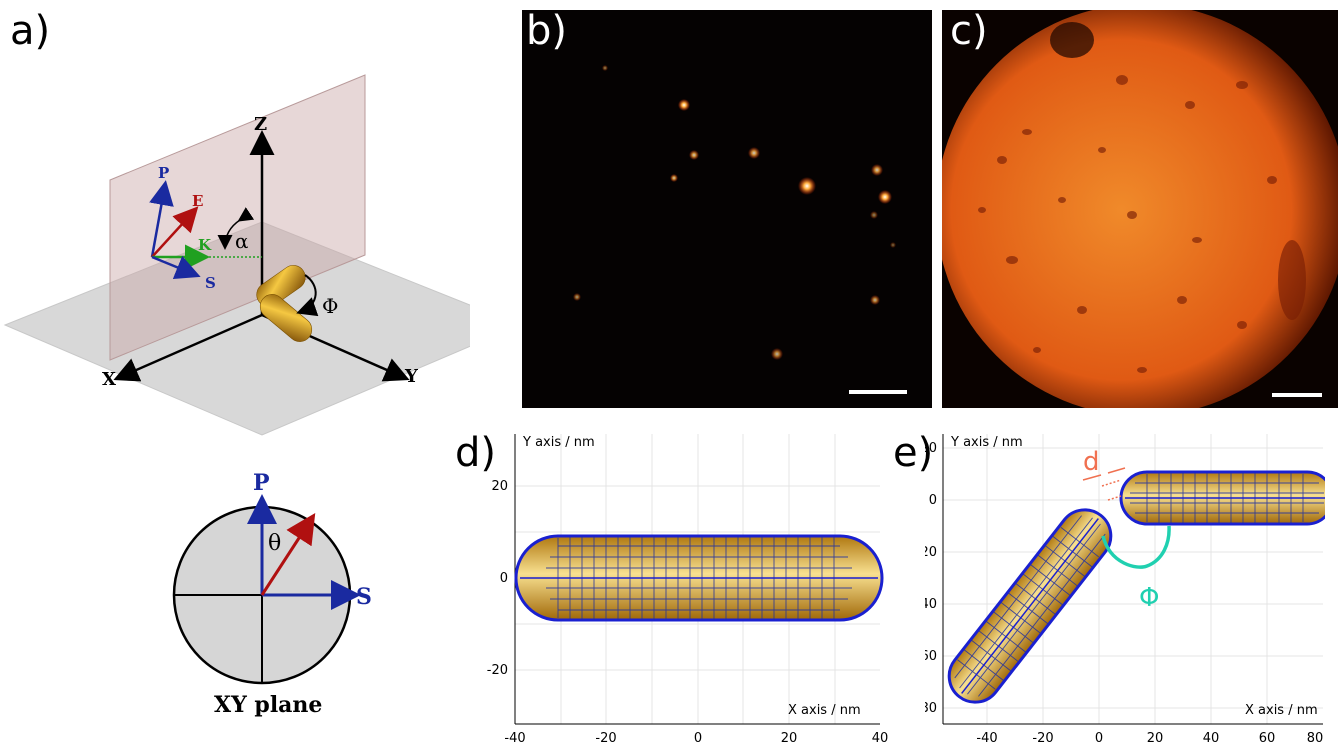 The height and width of the screenshot is (746, 1343). Describe the element at coordinates (1104, 484) in the screenshot. I see `gap-d-marker` at that location.